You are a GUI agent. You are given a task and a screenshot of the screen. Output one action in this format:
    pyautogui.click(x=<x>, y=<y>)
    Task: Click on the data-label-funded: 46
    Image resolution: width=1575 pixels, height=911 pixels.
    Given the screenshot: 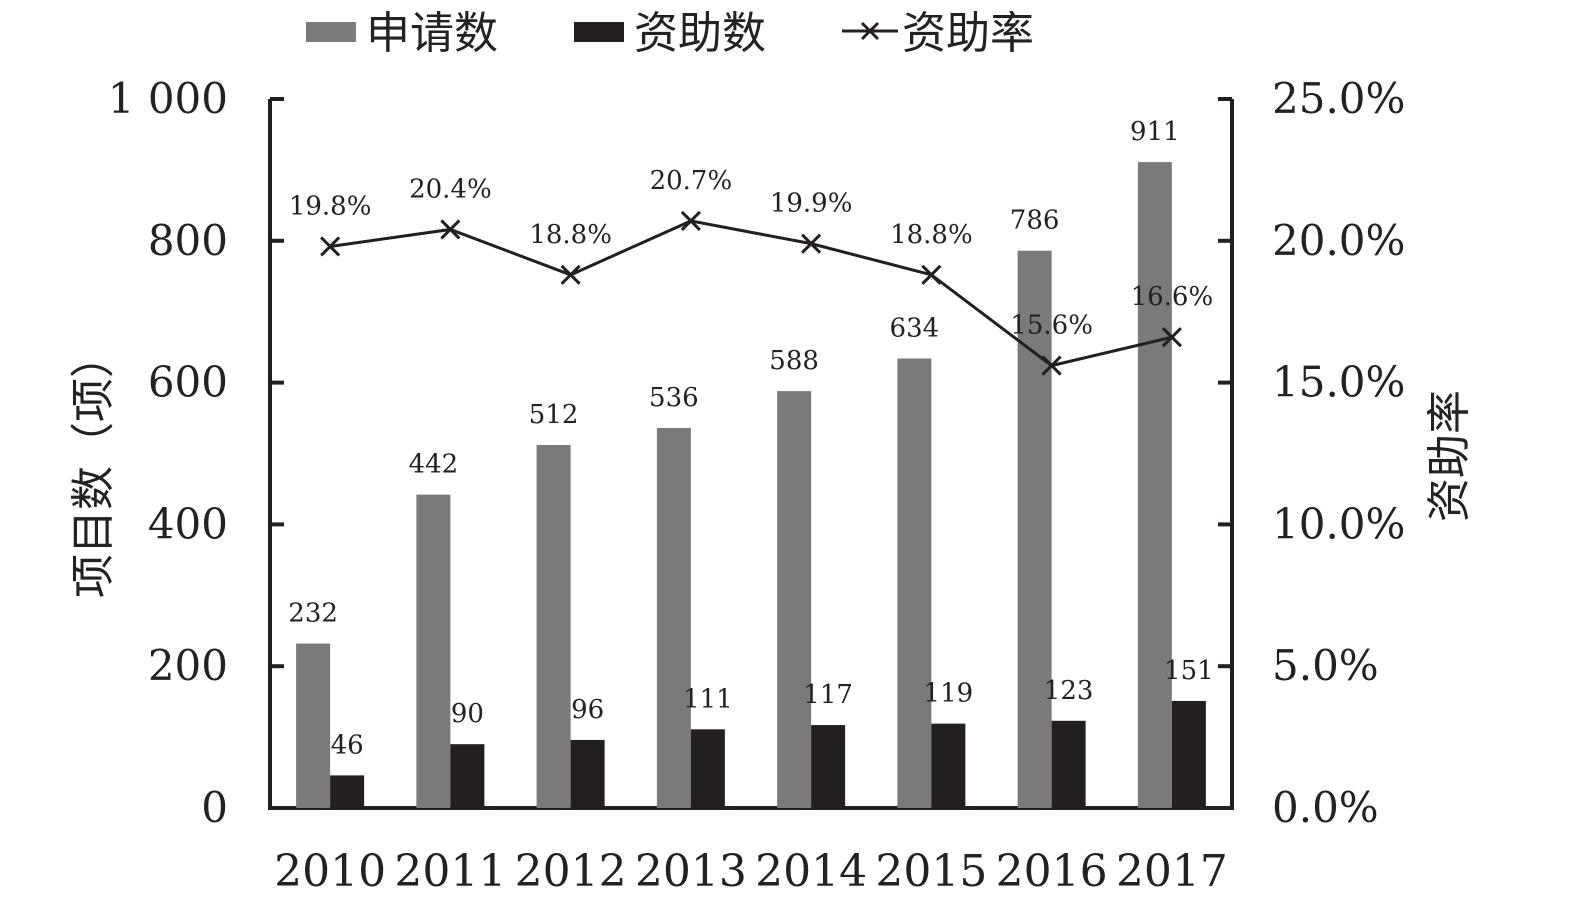 What is the action you would take?
    pyautogui.click(x=347, y=745)
    